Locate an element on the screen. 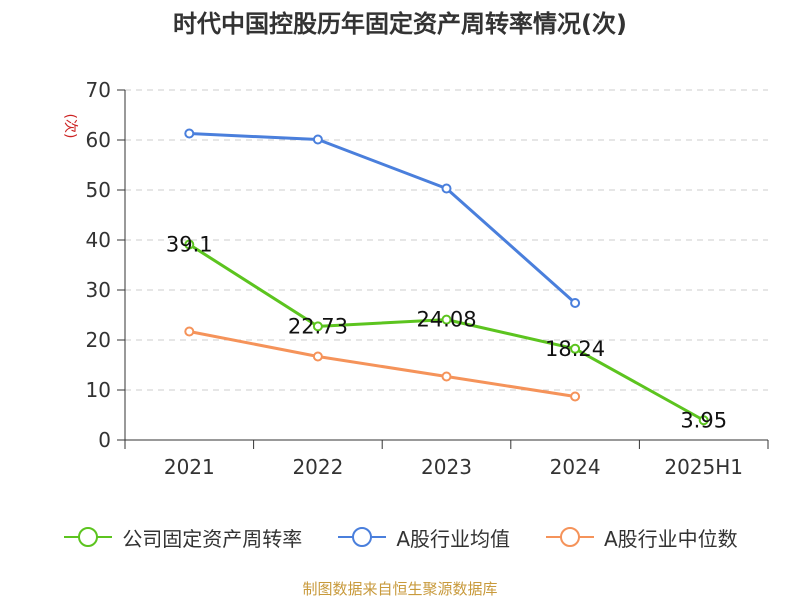 The image size is (800, 600). legend-item: 公司固定资产周转率 is located at coordinates (182, 537).